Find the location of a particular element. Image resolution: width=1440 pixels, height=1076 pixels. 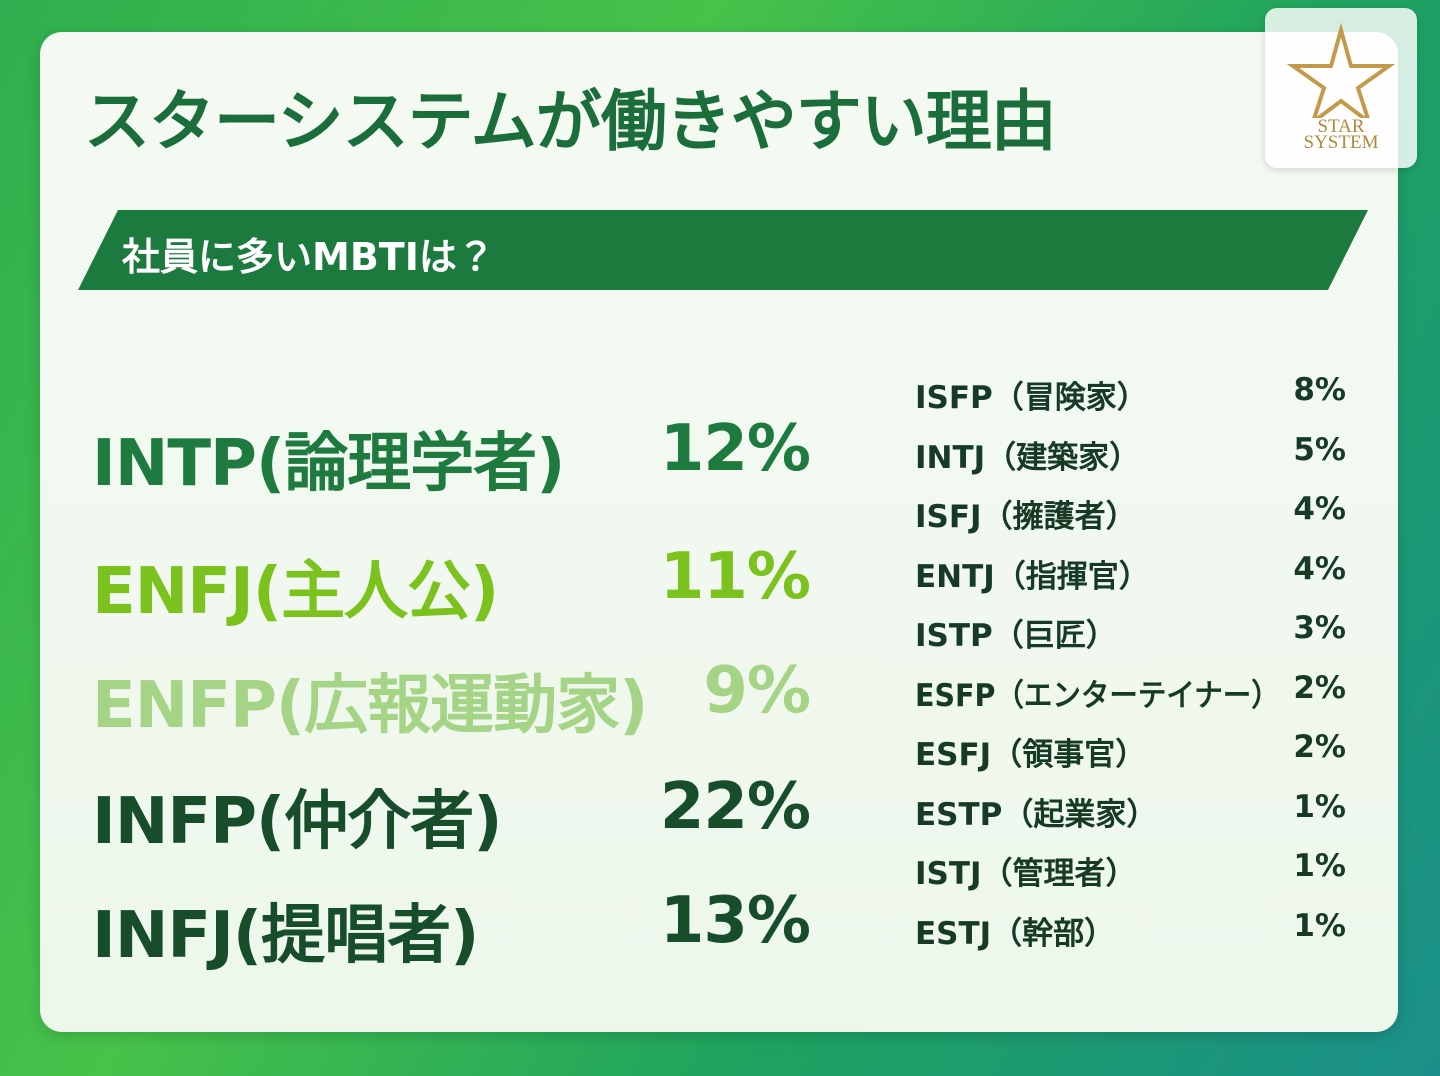

side-label: ESFP（エンターテイナー） is located at coordinates (1097, 695).